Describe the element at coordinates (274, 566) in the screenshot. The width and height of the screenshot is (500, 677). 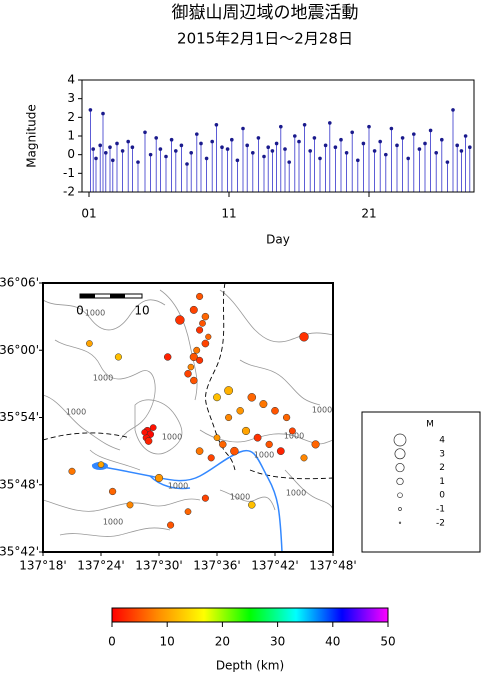
I see `x-tick-label: 137°42'` at that location.